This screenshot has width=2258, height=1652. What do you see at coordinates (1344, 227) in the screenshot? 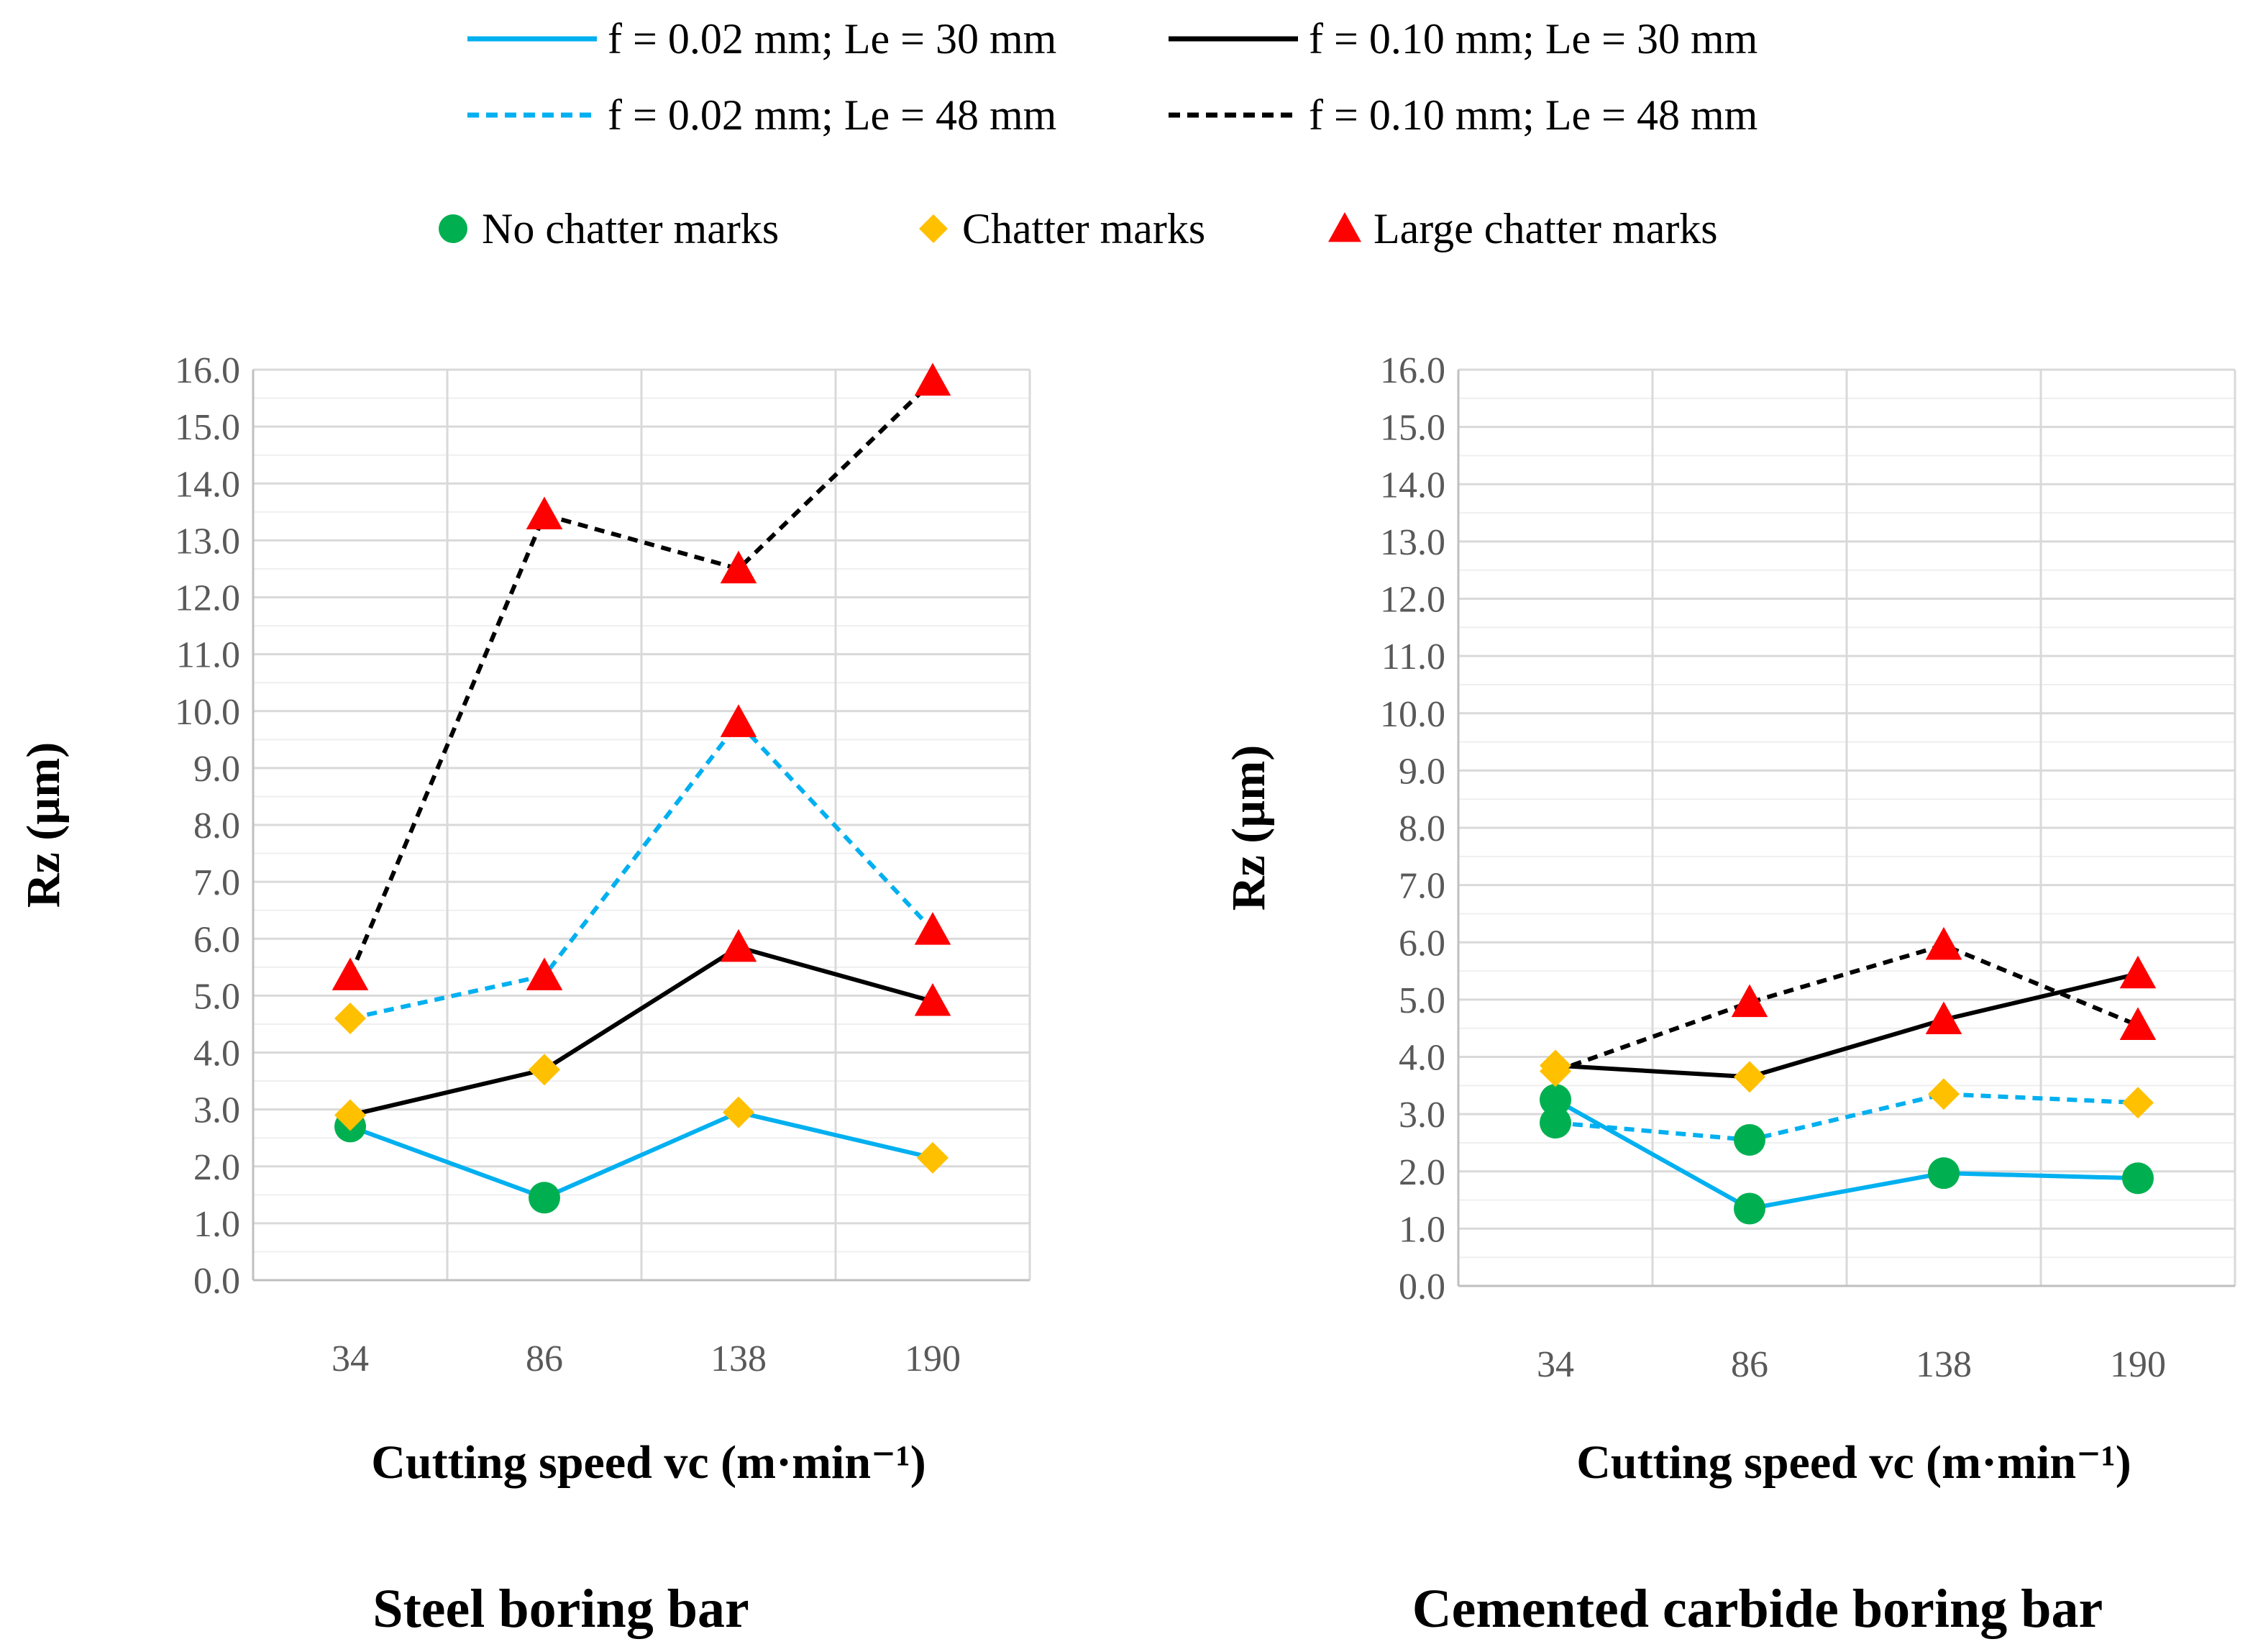
I see `legend-marker-triangle` at bounding box center [1344, 227].